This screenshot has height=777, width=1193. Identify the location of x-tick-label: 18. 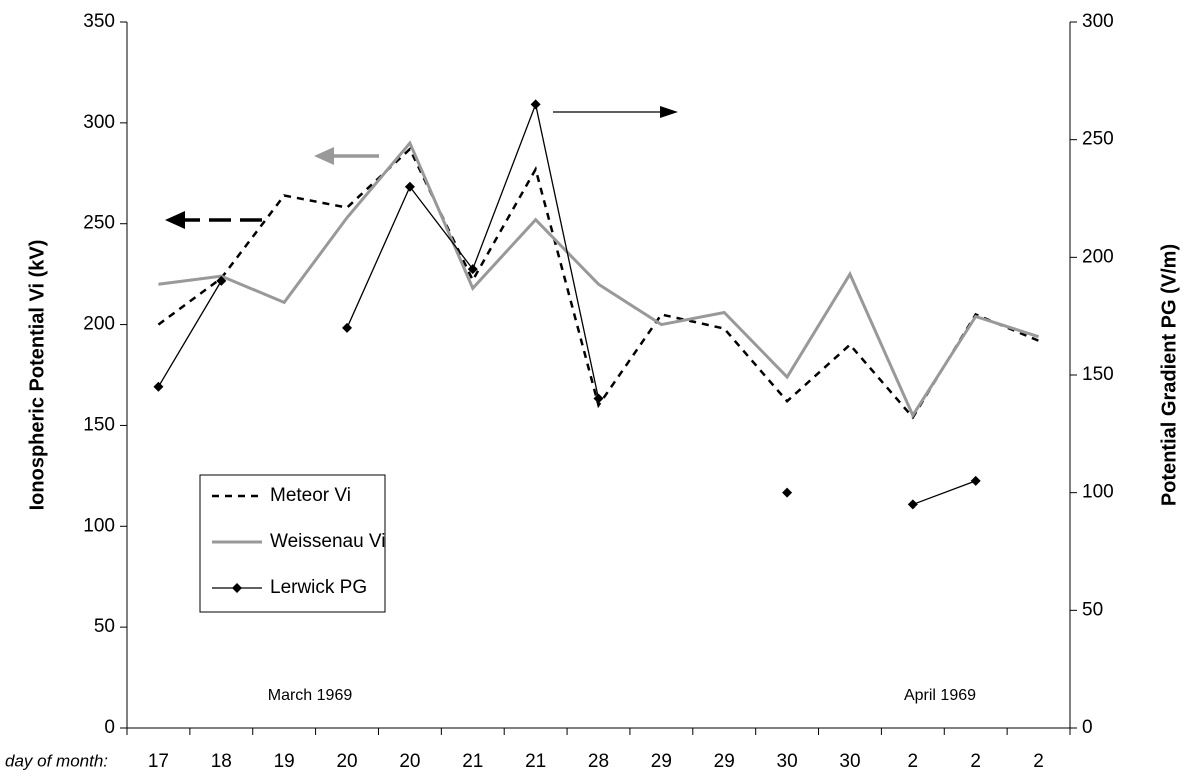
(221, 761).